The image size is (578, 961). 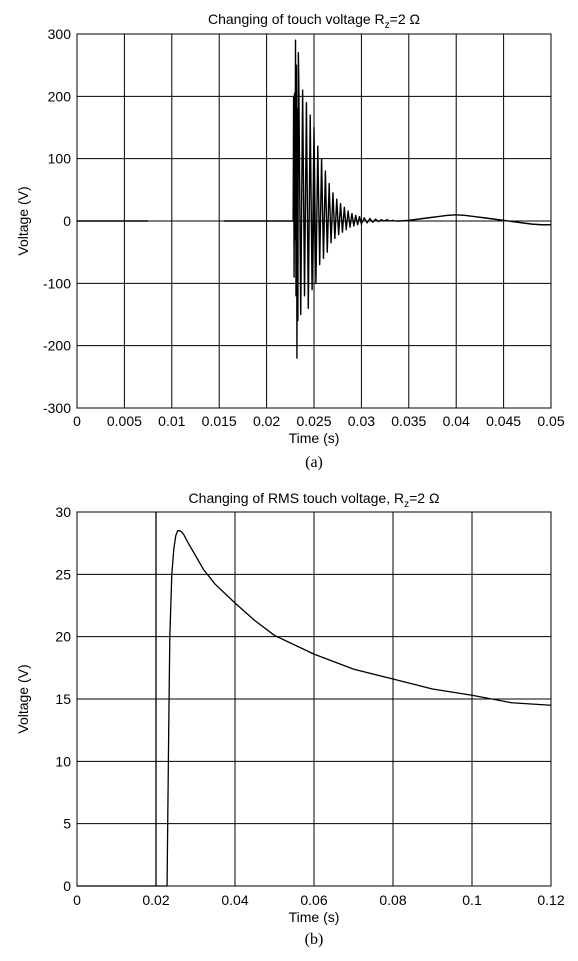 What do you see at coordinates (234, 900) in the screenshot?
I see `chart-b-x-tick-label: 0.04` at bounding box center [234, 900].